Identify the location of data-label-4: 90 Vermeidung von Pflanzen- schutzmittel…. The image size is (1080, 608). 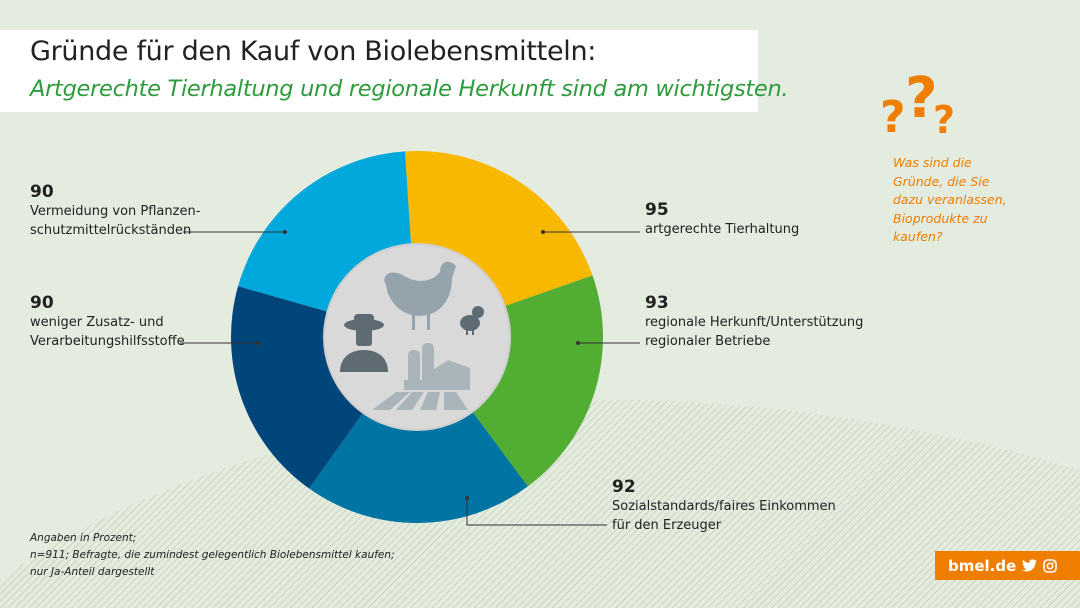
(115, 210).